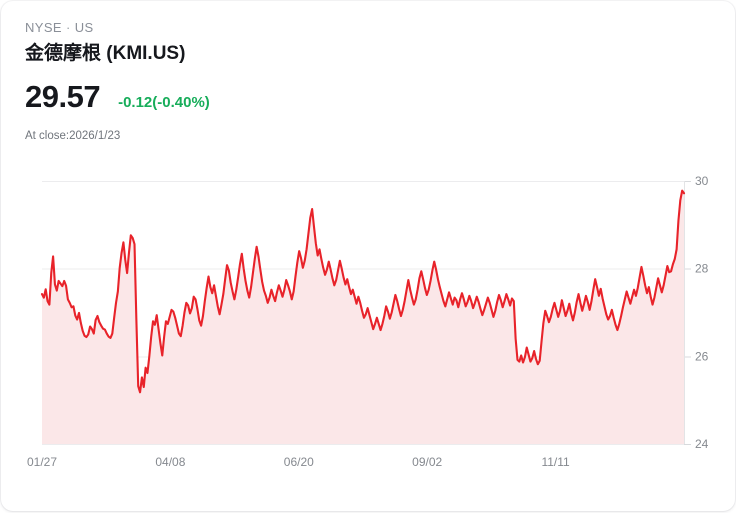  What do you see at coordinates (105, 53) in the screenshot?
I see `page-title: 金德摩根 (KMI.US)` at bounding box center [105, 53].